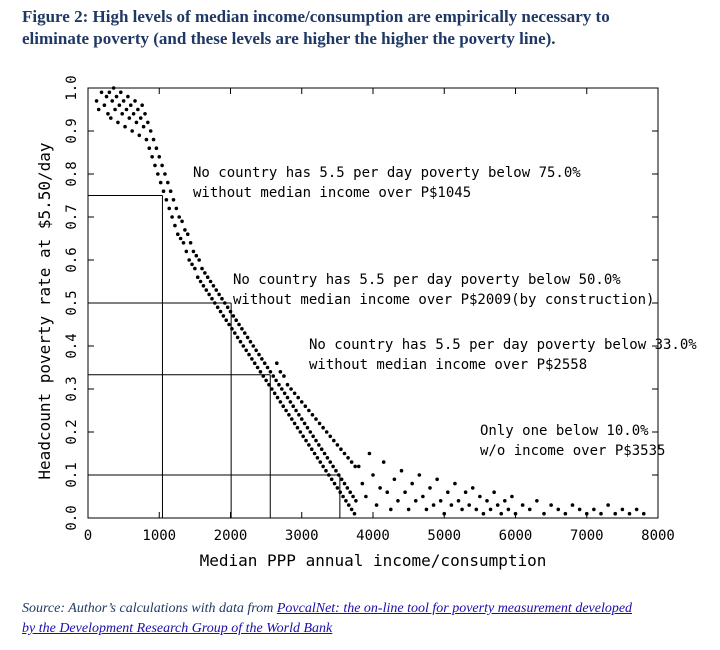 This screenshot has height=650, width=720. What do you see at coordinates (587, 536) in the screenshot?
I see `x-tick-label: 7000` at bounding box center [587, 536].